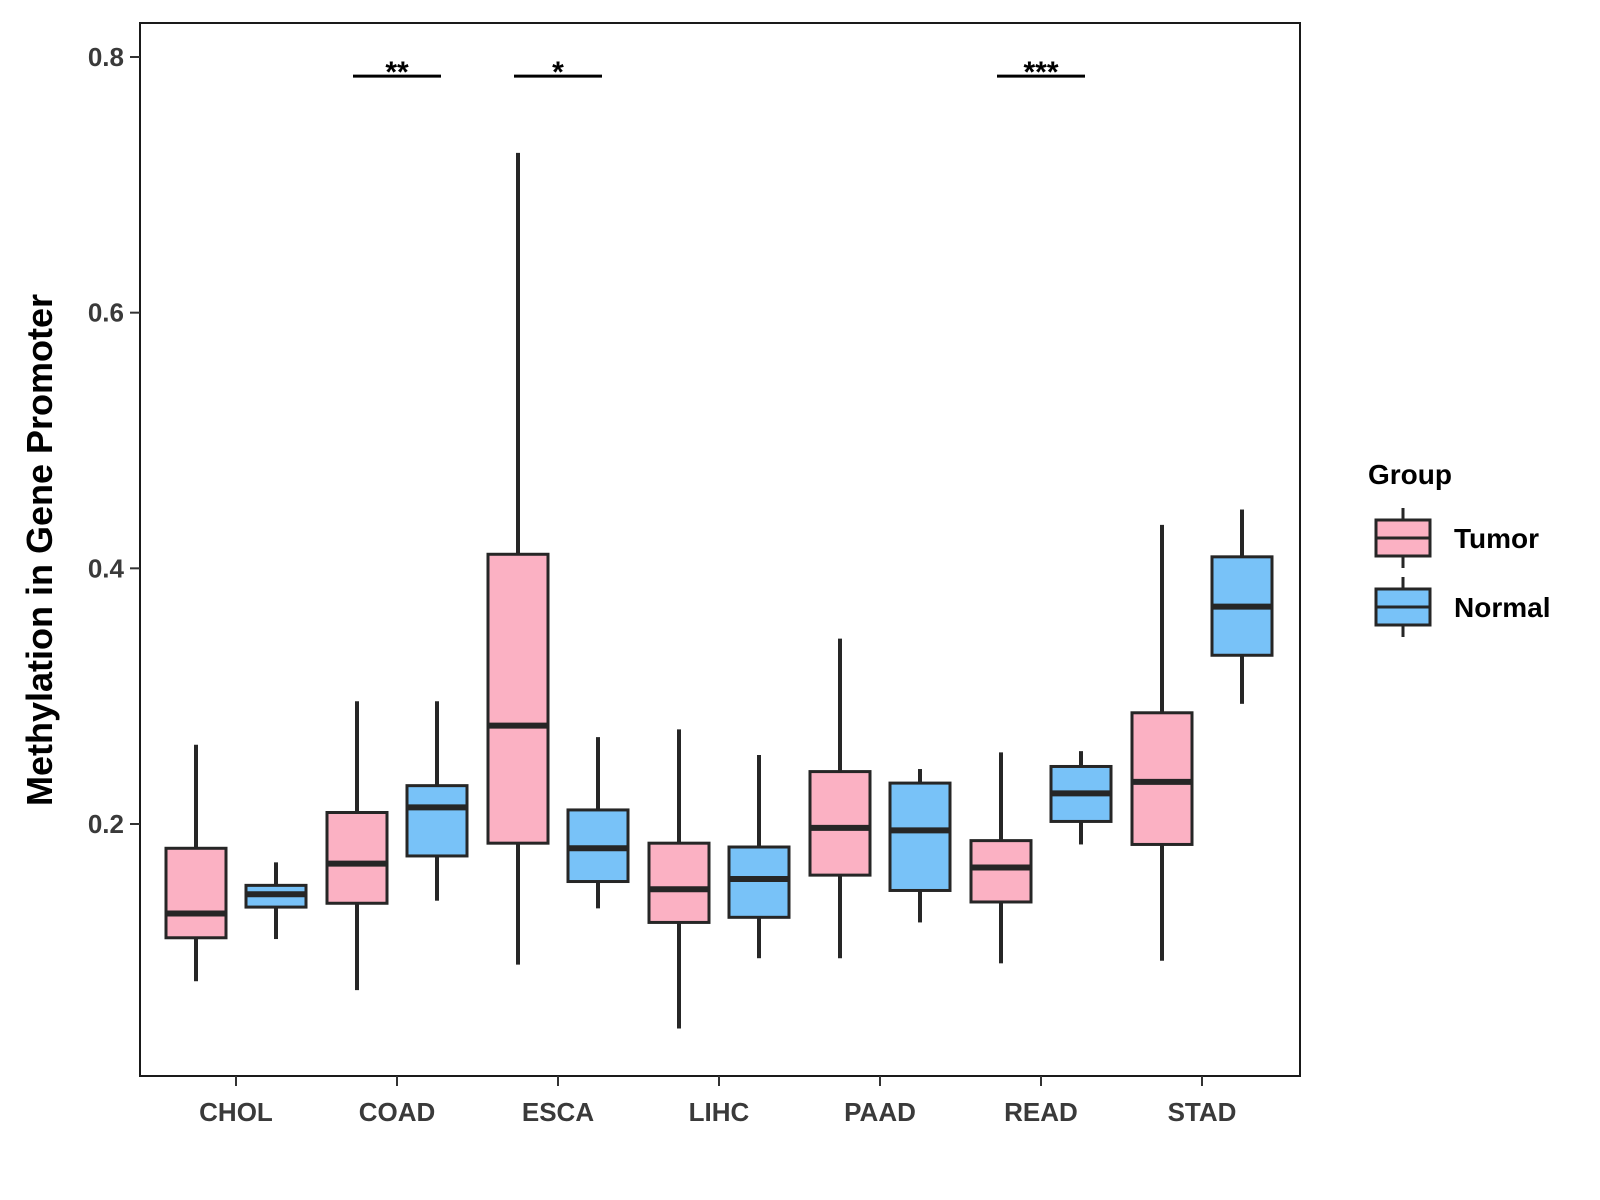 This screenshot has height=1200, width=1600. Describe the element at coordinates (1410, 474) in the screenshot. I see `legend-title: Group` at that location.